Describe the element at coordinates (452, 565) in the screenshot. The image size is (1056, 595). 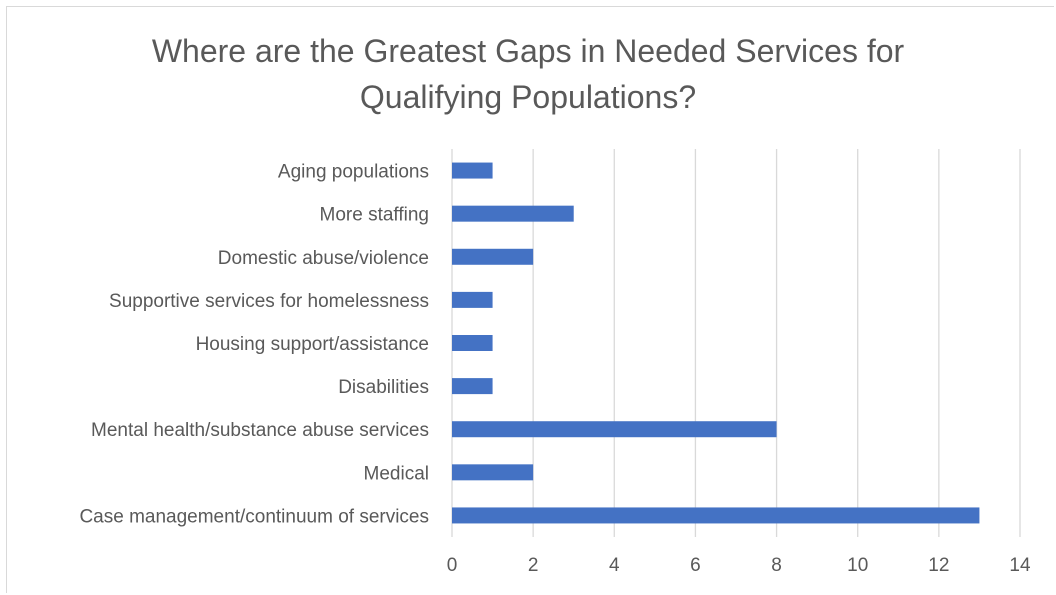
I see `x-tick-label: 0` at that location.